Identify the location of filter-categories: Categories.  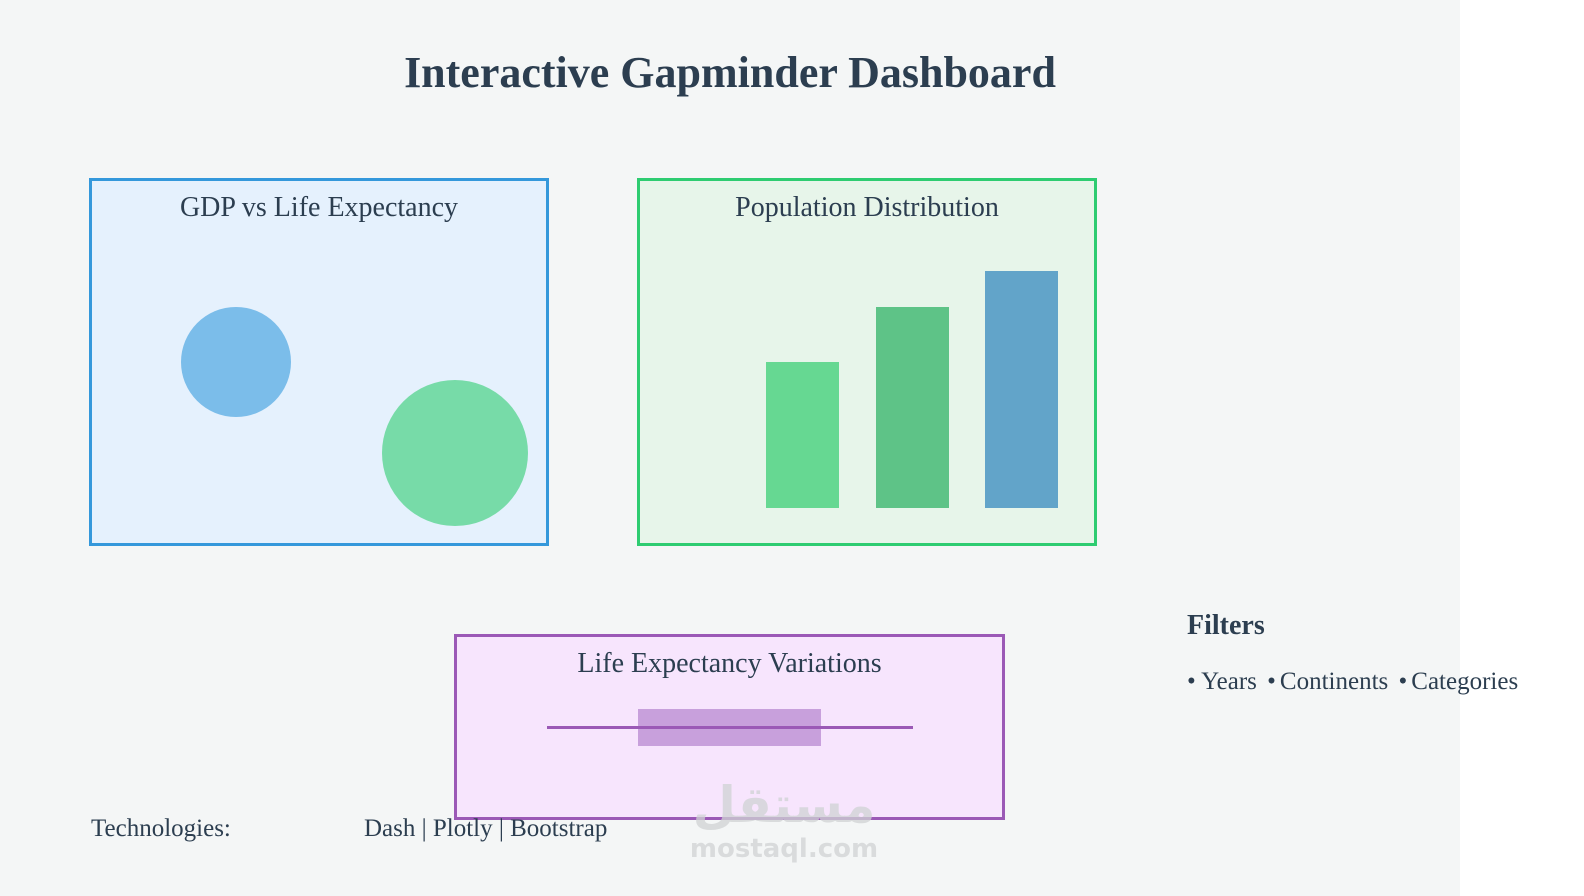
(1465, 681).